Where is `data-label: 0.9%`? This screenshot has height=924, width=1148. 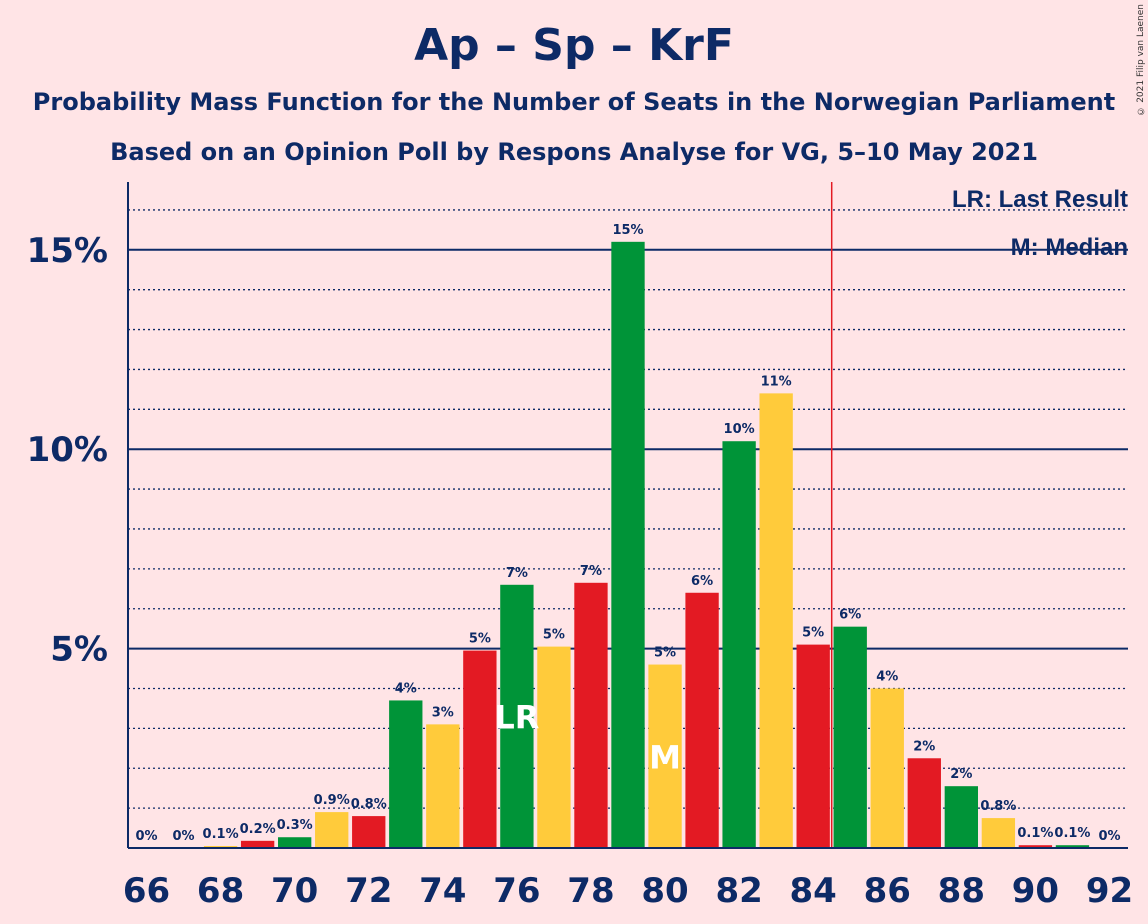
data-label: 0.9% is located at coordinates (332, 800).